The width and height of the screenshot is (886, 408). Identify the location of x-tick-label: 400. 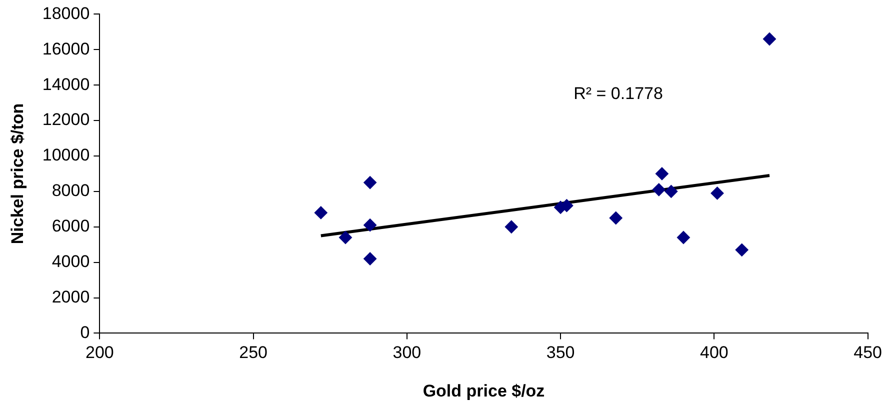
(714, 352).